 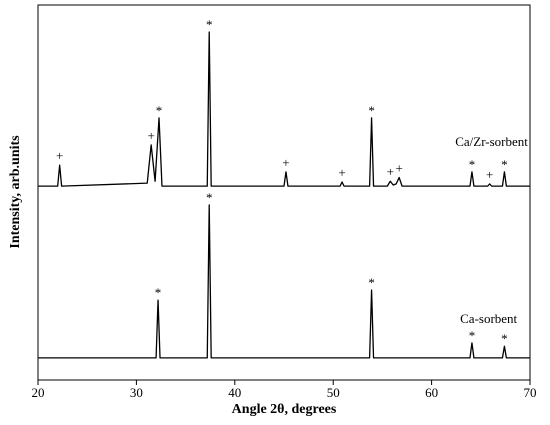 I want to click on x-tick-label: 50, so click(x=333, y=392).